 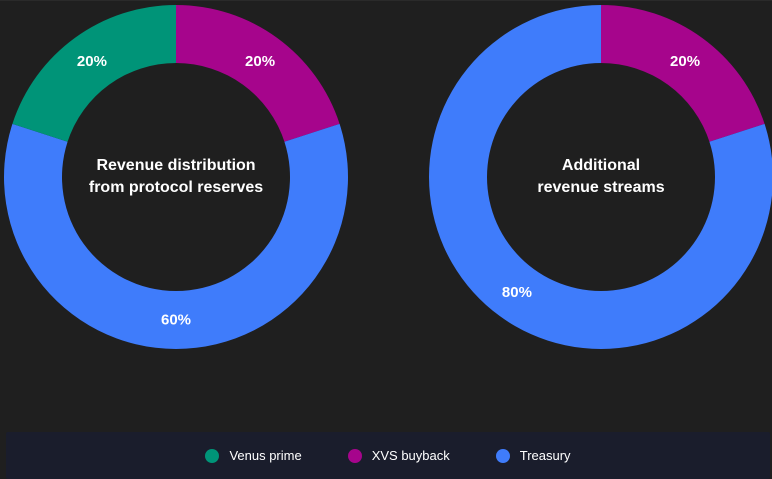 I want to click on chart-legend: Venus prime XVS buyback Treasury, so click(x=388, y=455).